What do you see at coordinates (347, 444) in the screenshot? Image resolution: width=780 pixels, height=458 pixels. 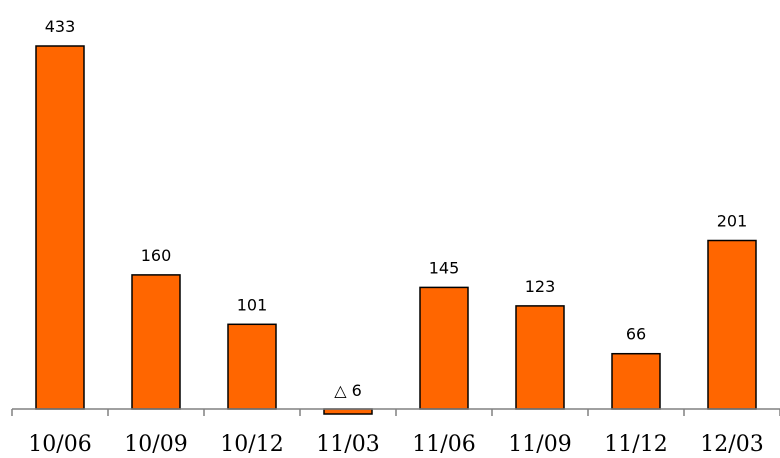 I see `x-tick-label: 11/03` at bounding box center [347, 444].